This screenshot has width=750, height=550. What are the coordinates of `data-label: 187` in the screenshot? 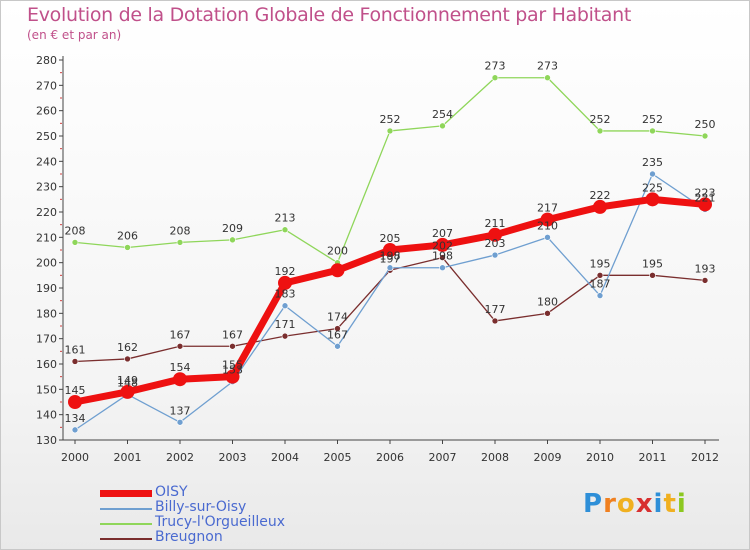 It's located at (600, 284).